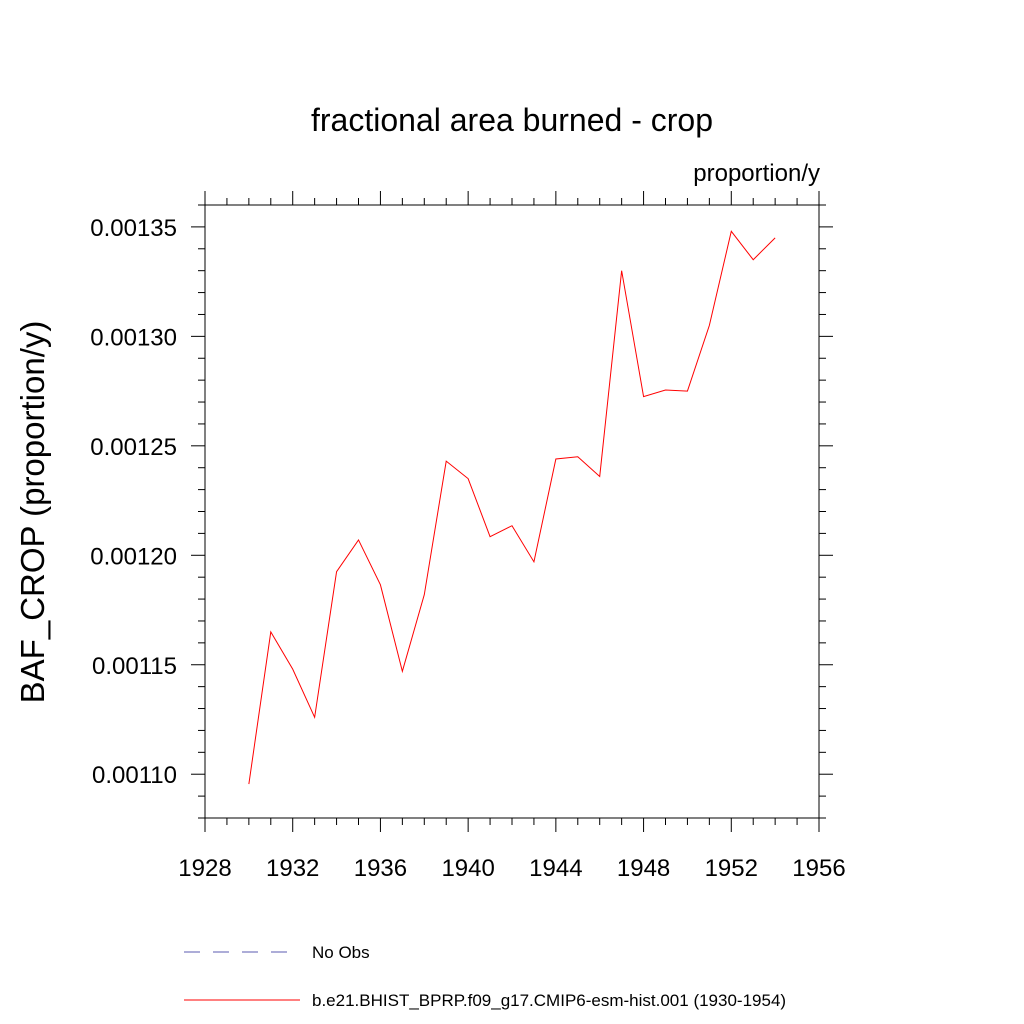  What do you see at coordinates (134, 666) in the screenshot?
I see `y-tick-label: 0.00115` at bounding box center [134, 666].